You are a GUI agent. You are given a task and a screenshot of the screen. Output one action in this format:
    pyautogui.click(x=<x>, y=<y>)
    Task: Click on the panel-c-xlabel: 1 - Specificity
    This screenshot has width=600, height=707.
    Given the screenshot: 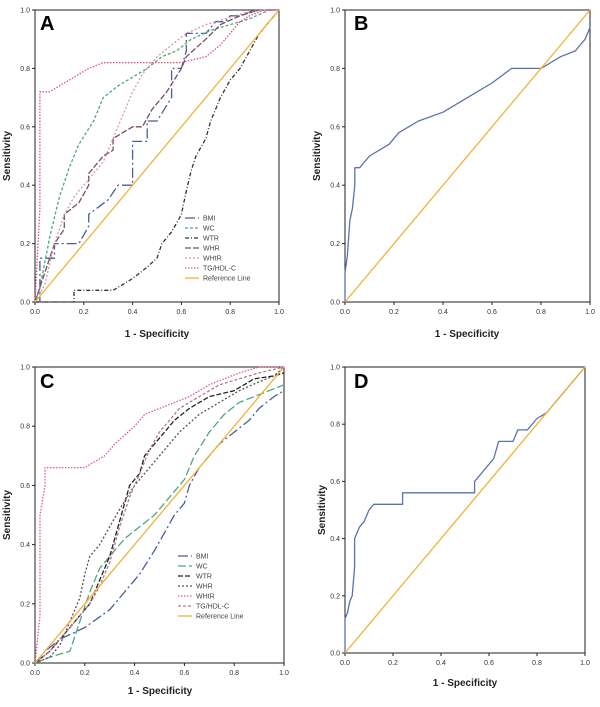 What is the action you would take?
    pyautogui.click(x=160, y=691)
    